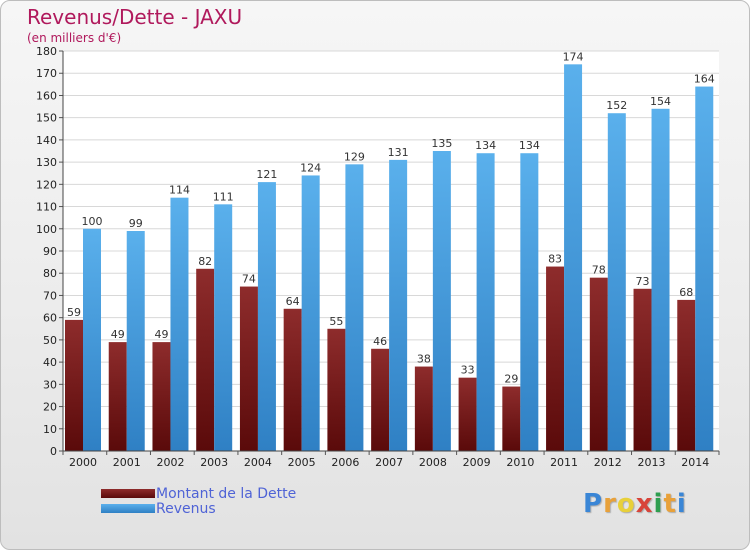 The height and width of the screenshot is (550, 750). I want to click on bar-revenue-2002, so click(179, 324).